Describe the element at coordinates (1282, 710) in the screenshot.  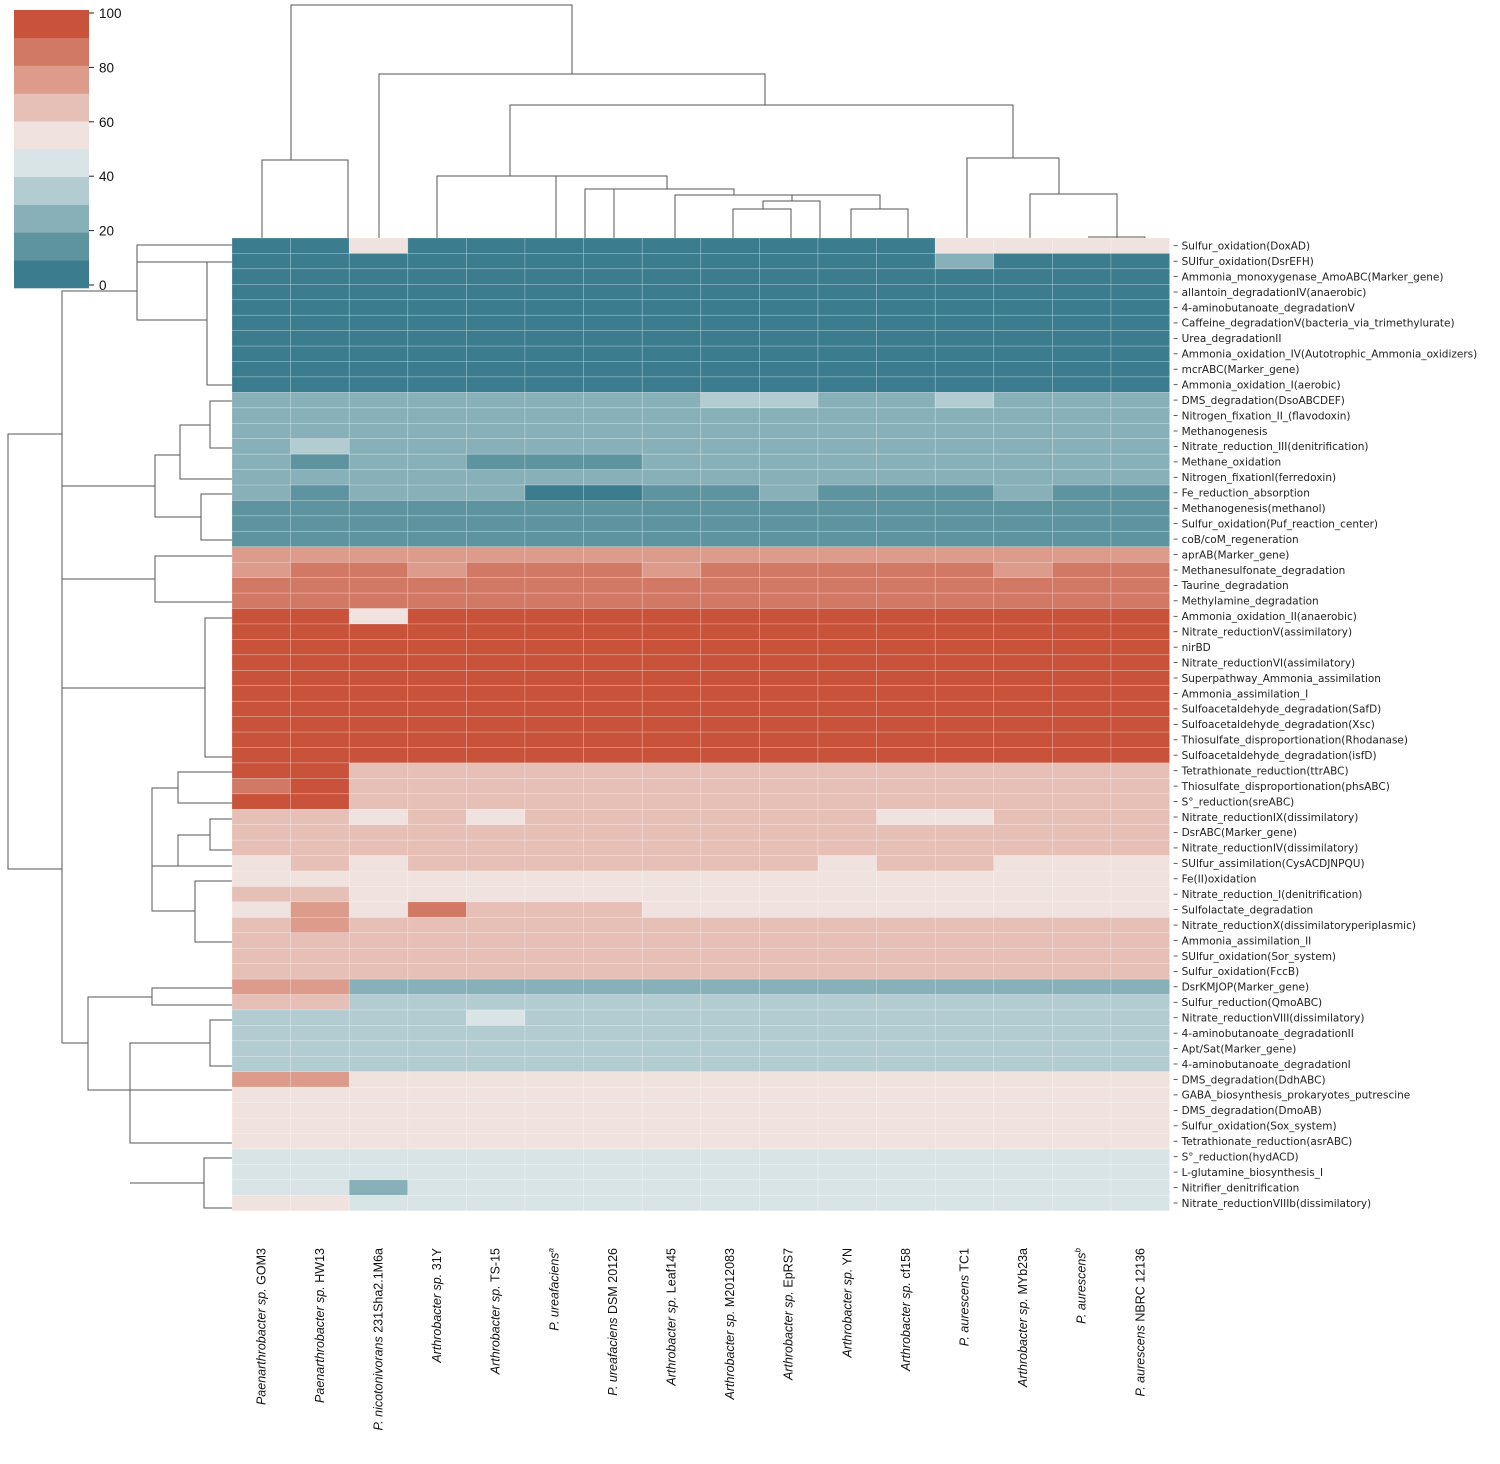
I see `row-label: Sulfoacetaldehyde_degradation(SafD)` at that location.